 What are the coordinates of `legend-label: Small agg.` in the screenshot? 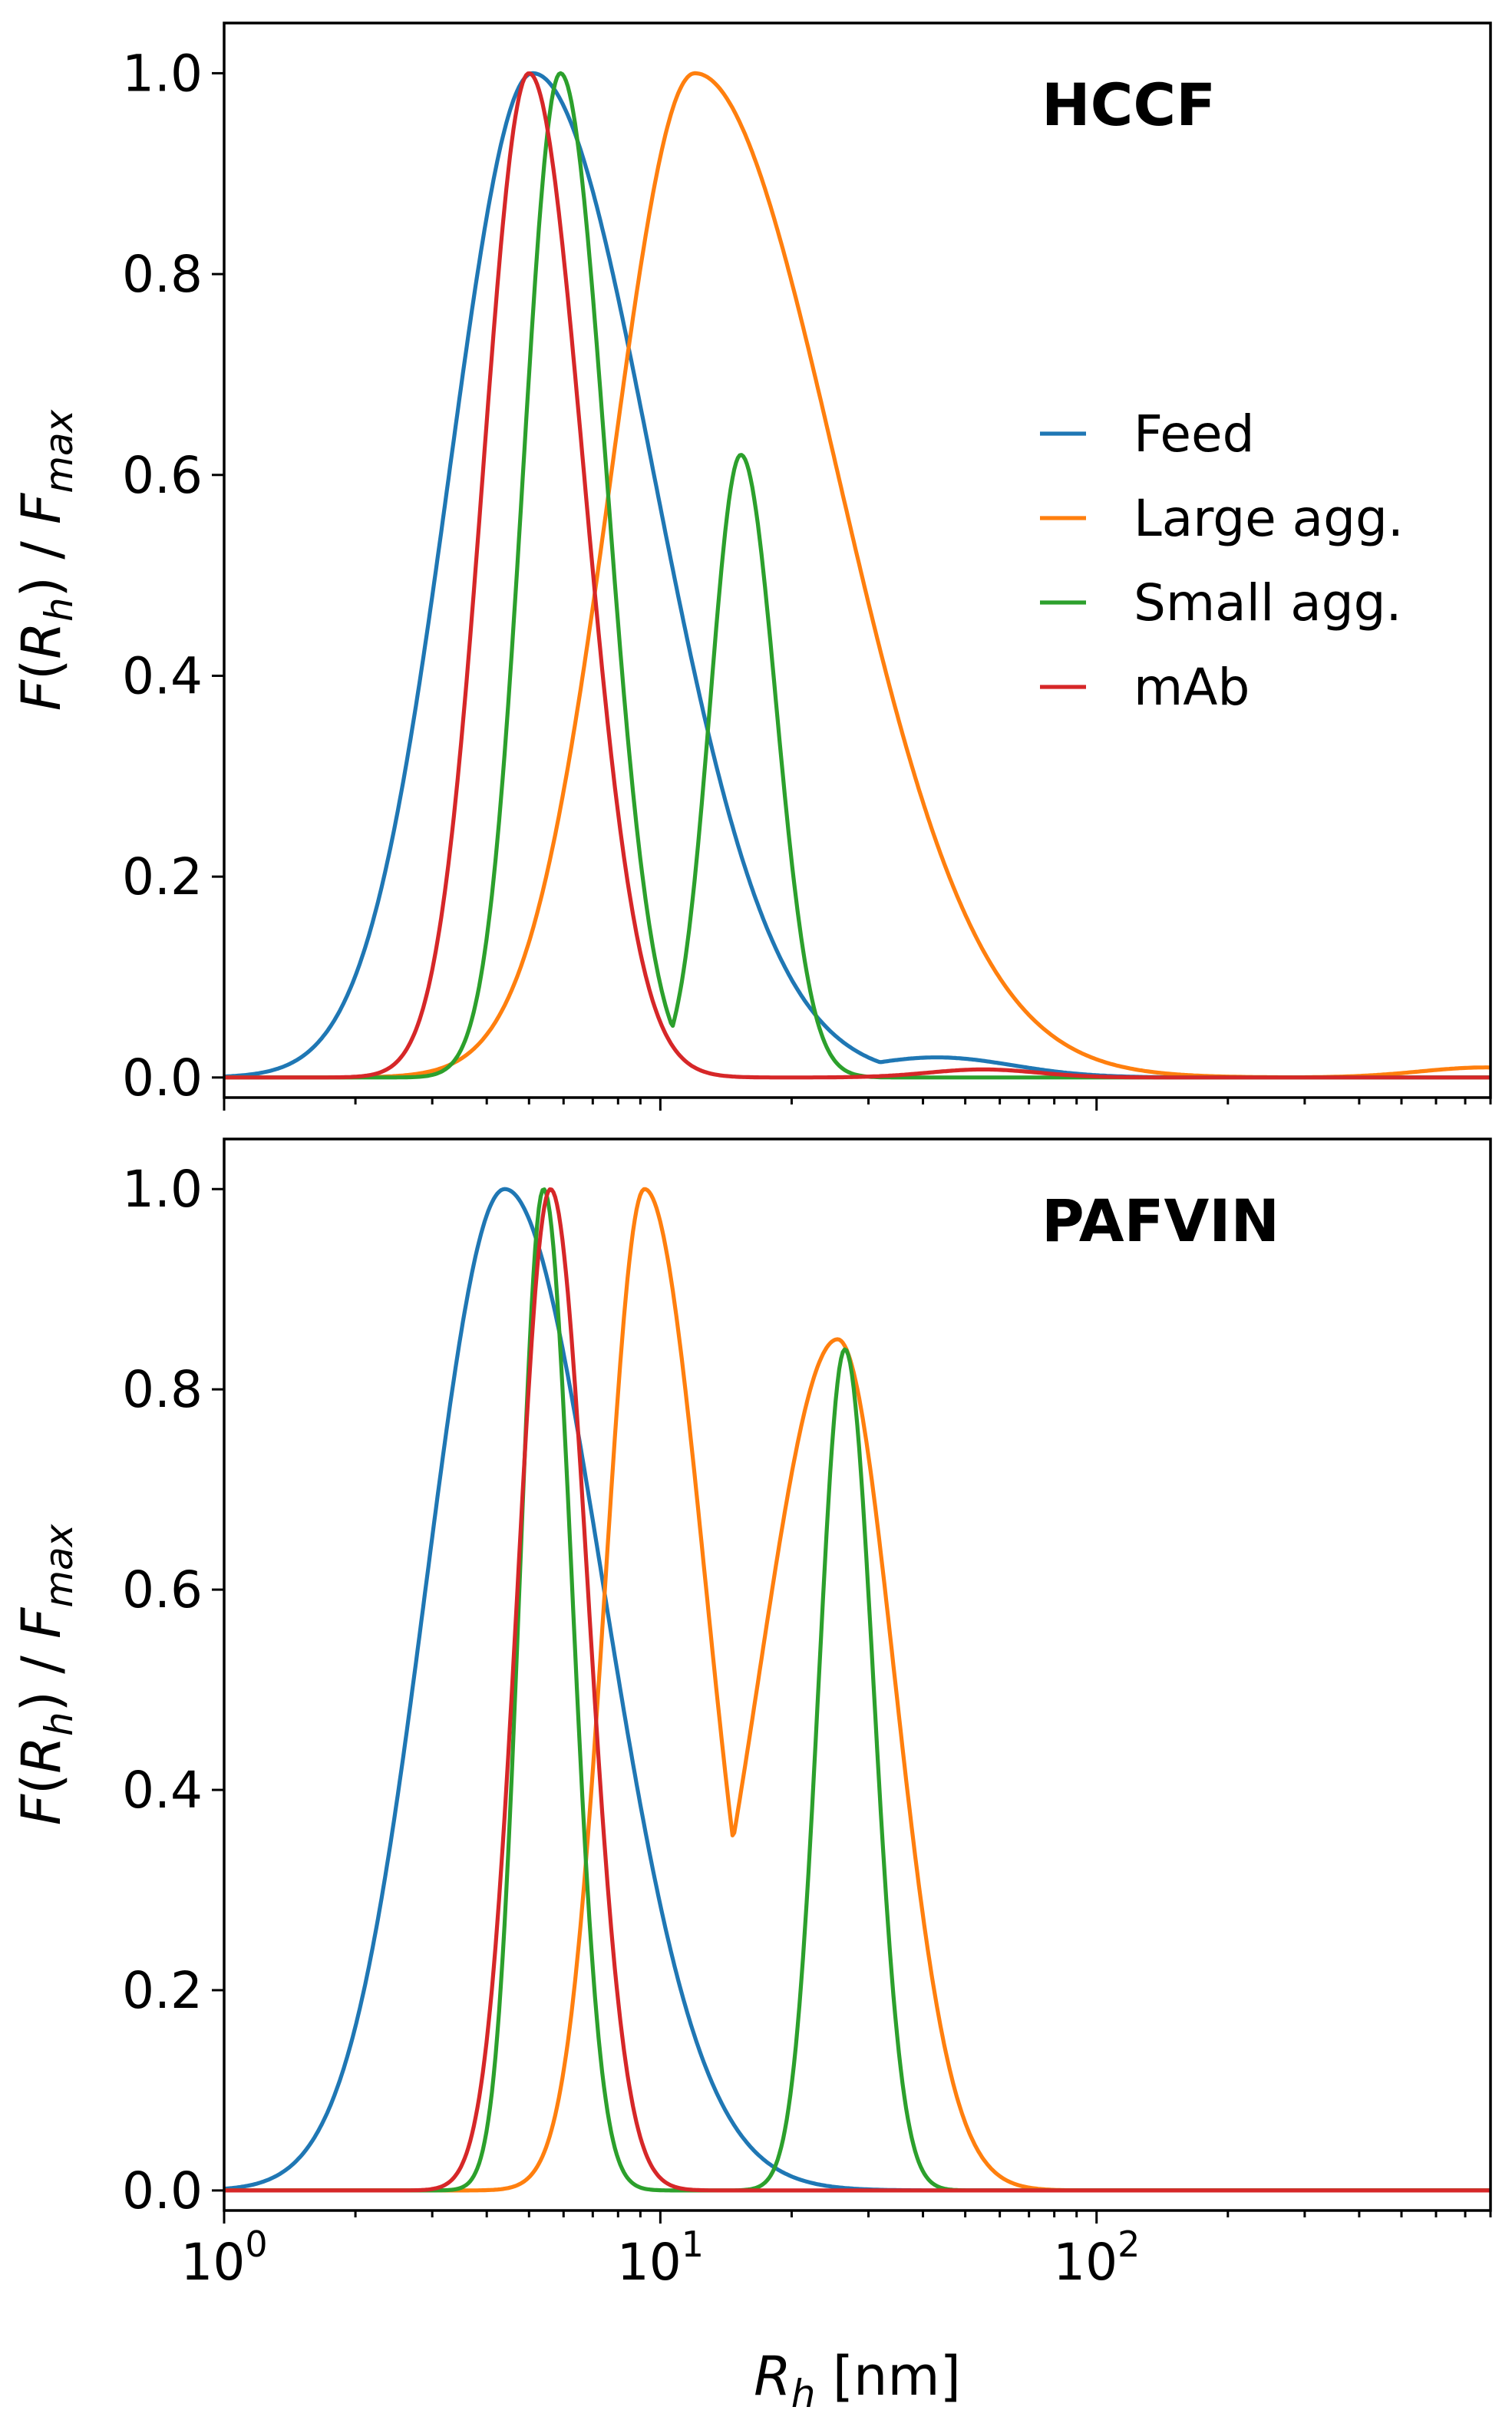 It's located at (1268, 602).